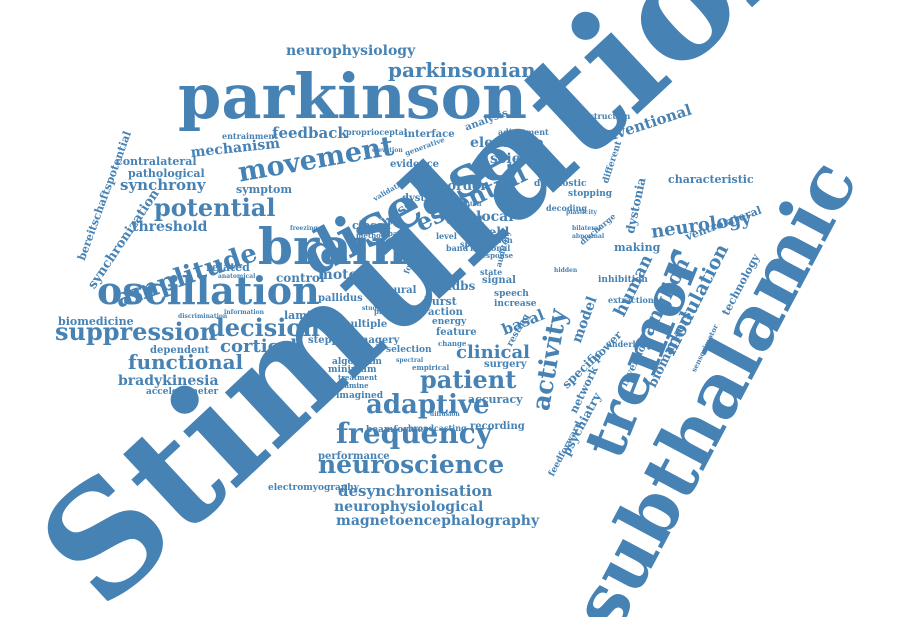  What do you see at coordinates (414, 433) in the screenshot?
I see `word-frequency: frequency` at bounding box center [414, 433].